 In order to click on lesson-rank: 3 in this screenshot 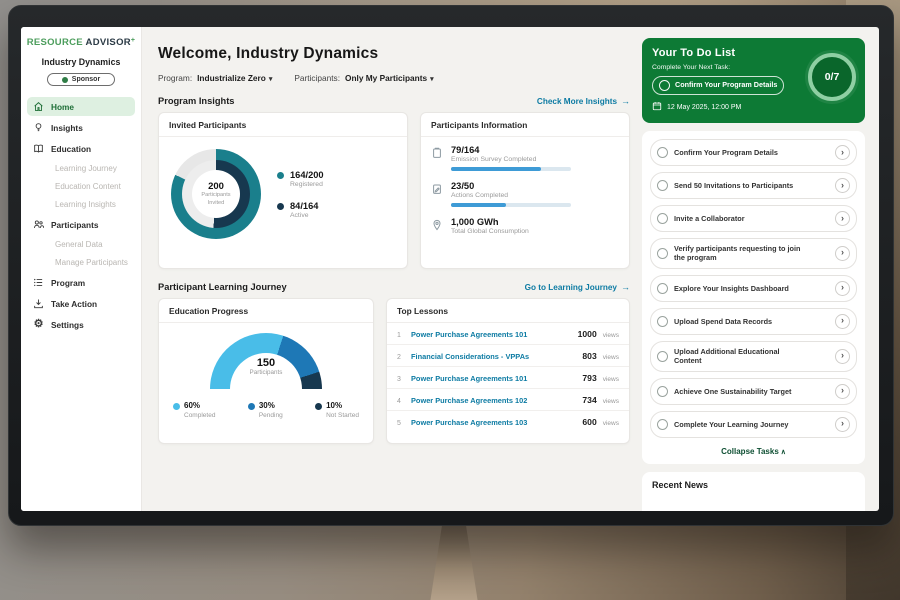, I will do `click(399, 379)`.